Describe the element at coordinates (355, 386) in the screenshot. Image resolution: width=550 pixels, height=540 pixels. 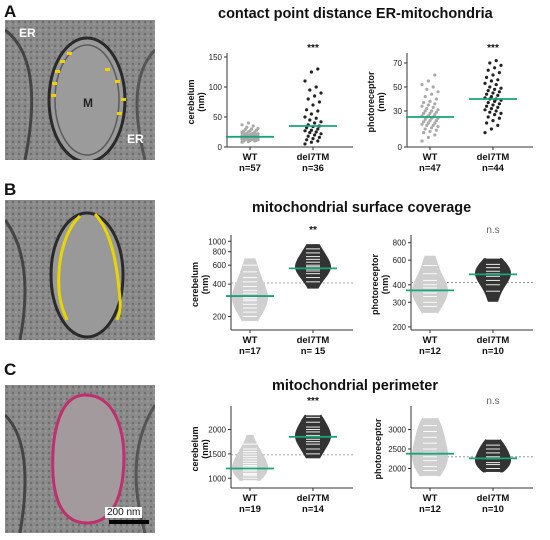
I see `panel-c-title: mitochondrial perimeter` at that location.